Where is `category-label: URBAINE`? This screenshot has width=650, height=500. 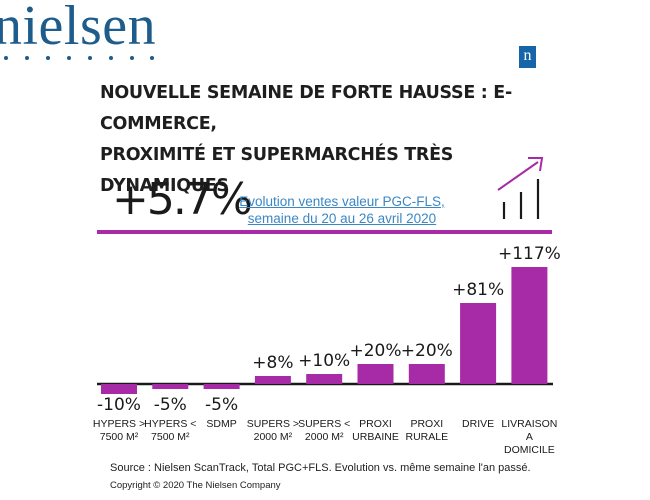
category-label: URBAINE is located at coordinates (375, 437).